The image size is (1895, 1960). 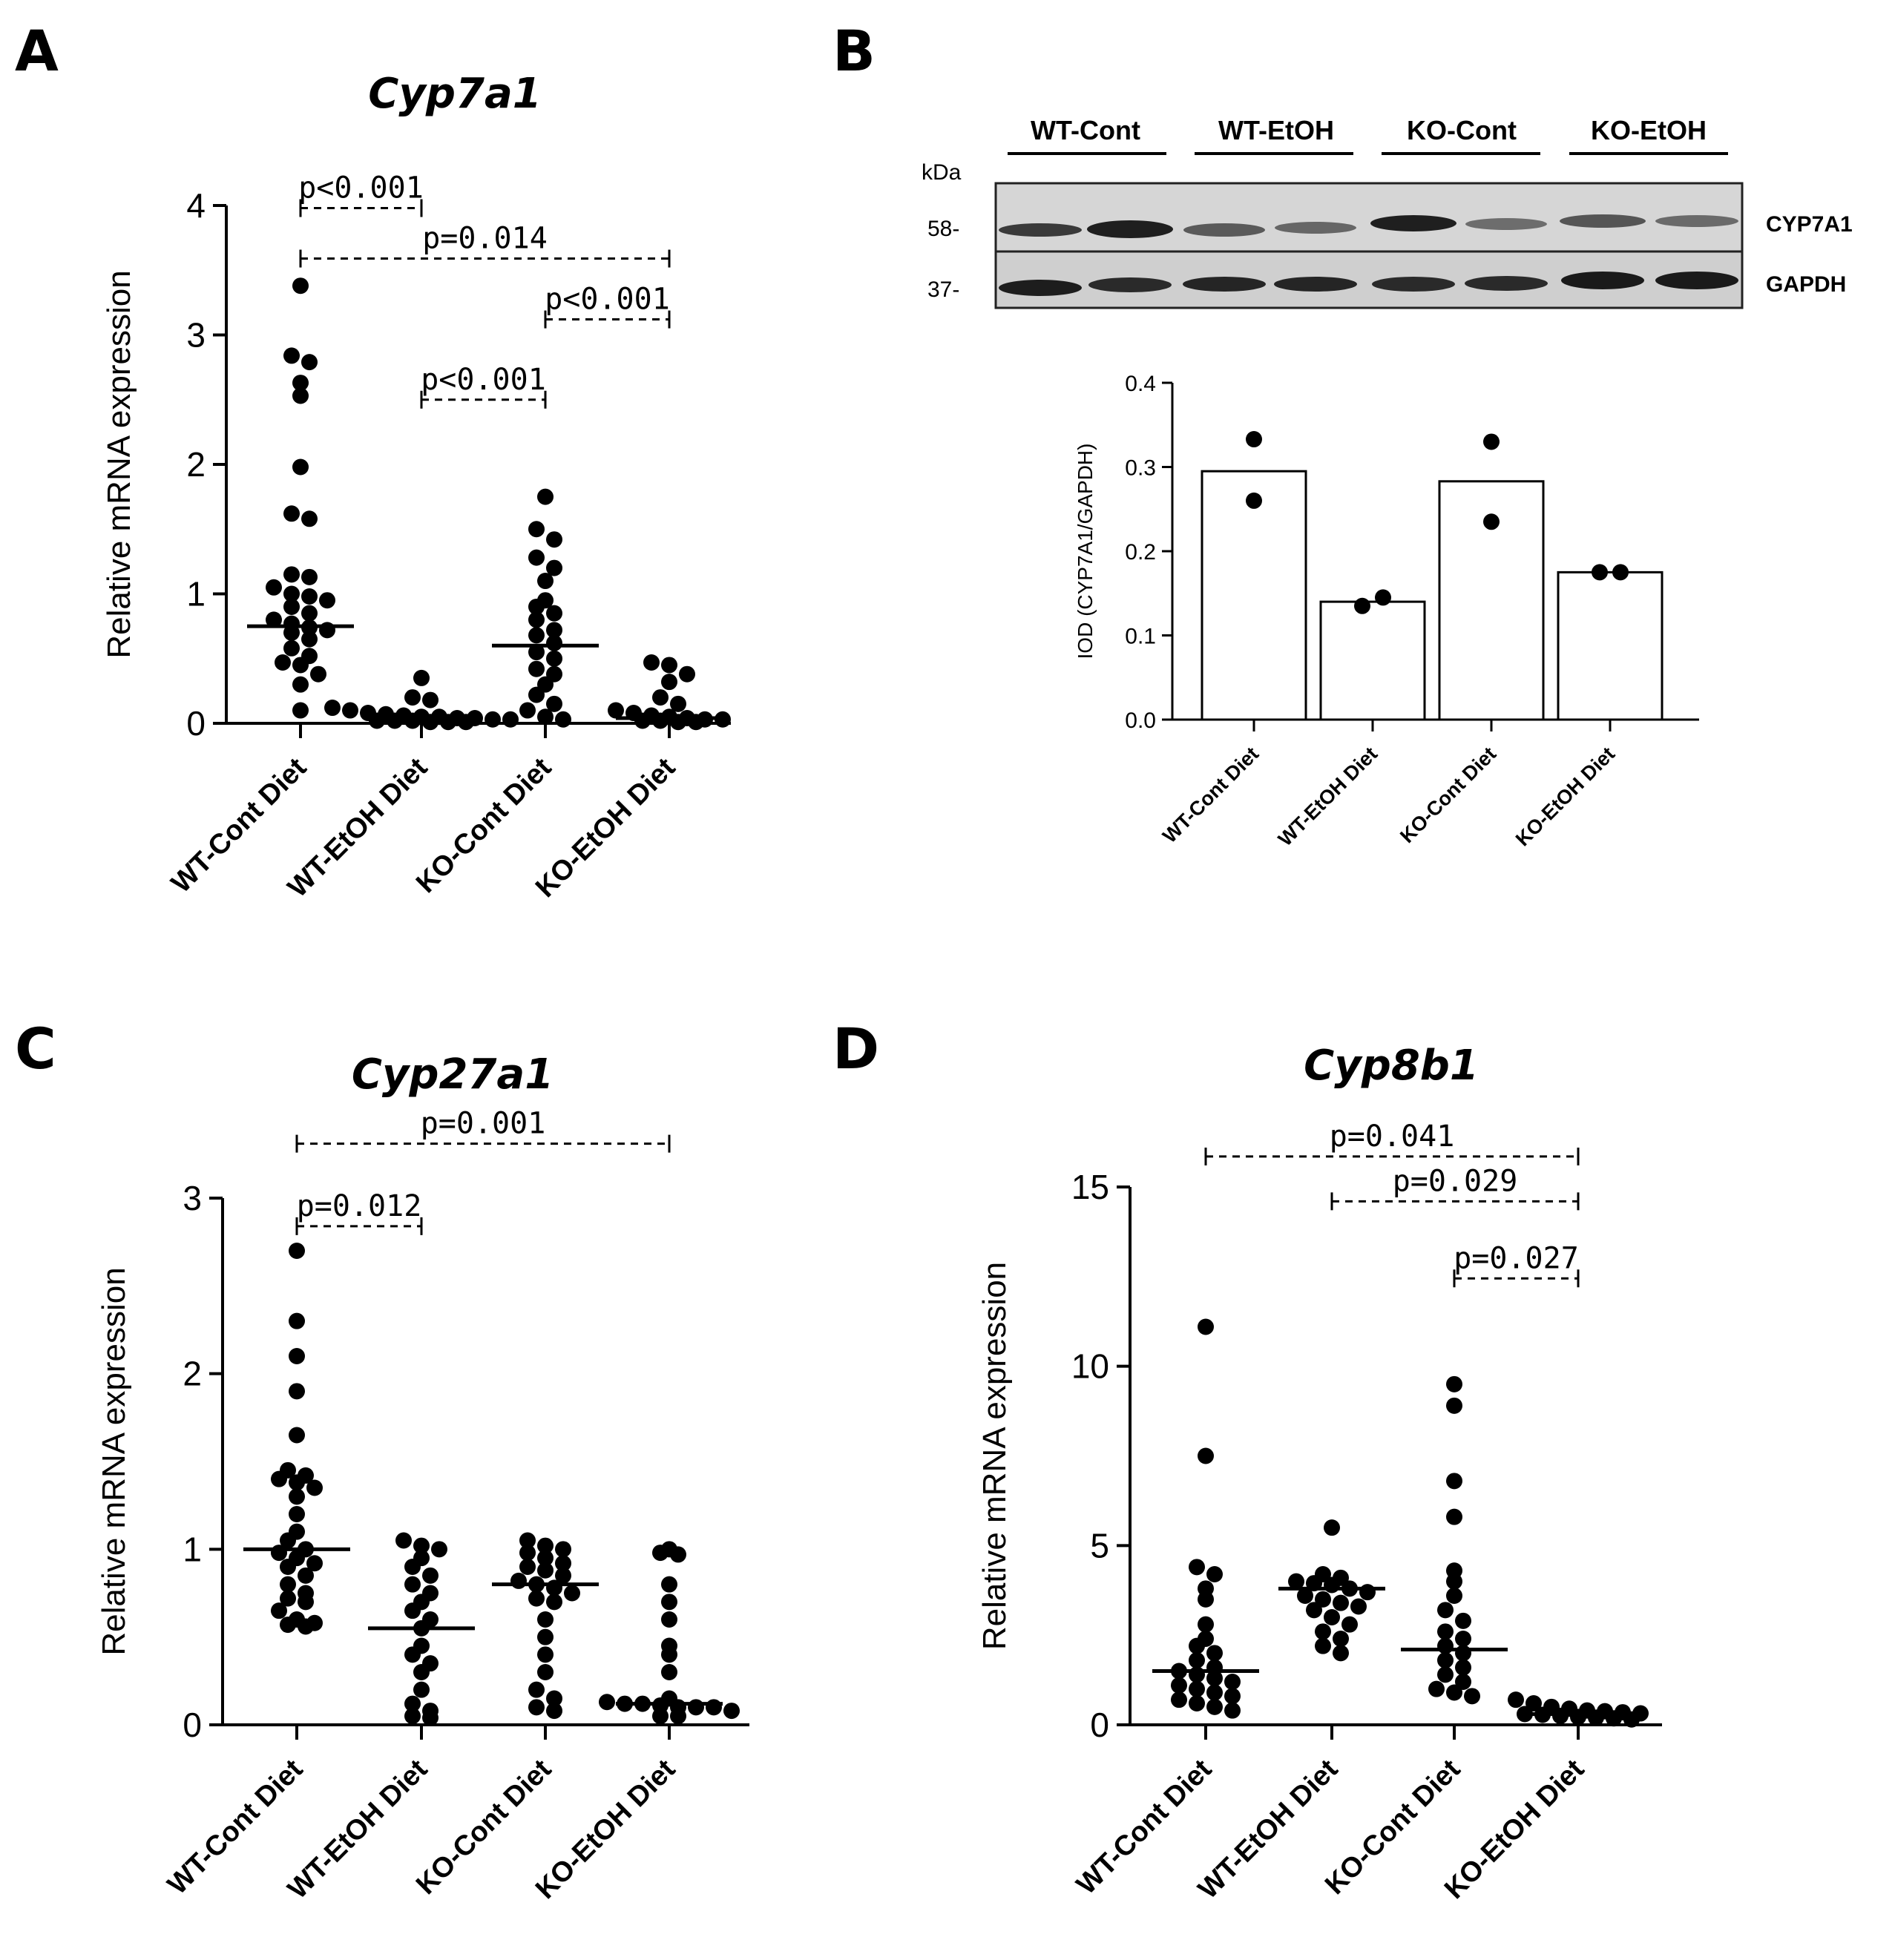 I want to click on wb-lane-label: WT-Cont, so click(x=1085, y=130).